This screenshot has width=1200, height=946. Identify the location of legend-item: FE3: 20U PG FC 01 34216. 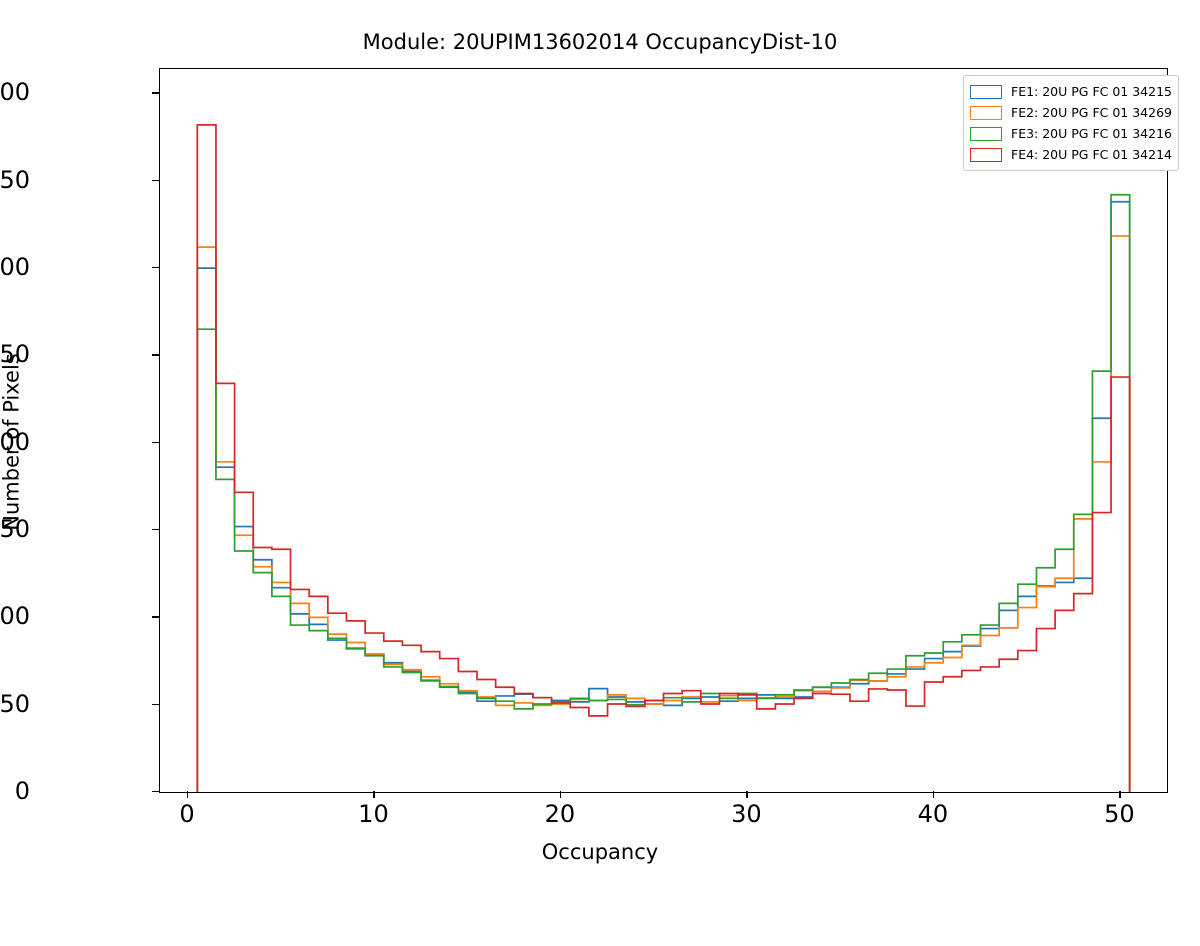
(1071, 133).